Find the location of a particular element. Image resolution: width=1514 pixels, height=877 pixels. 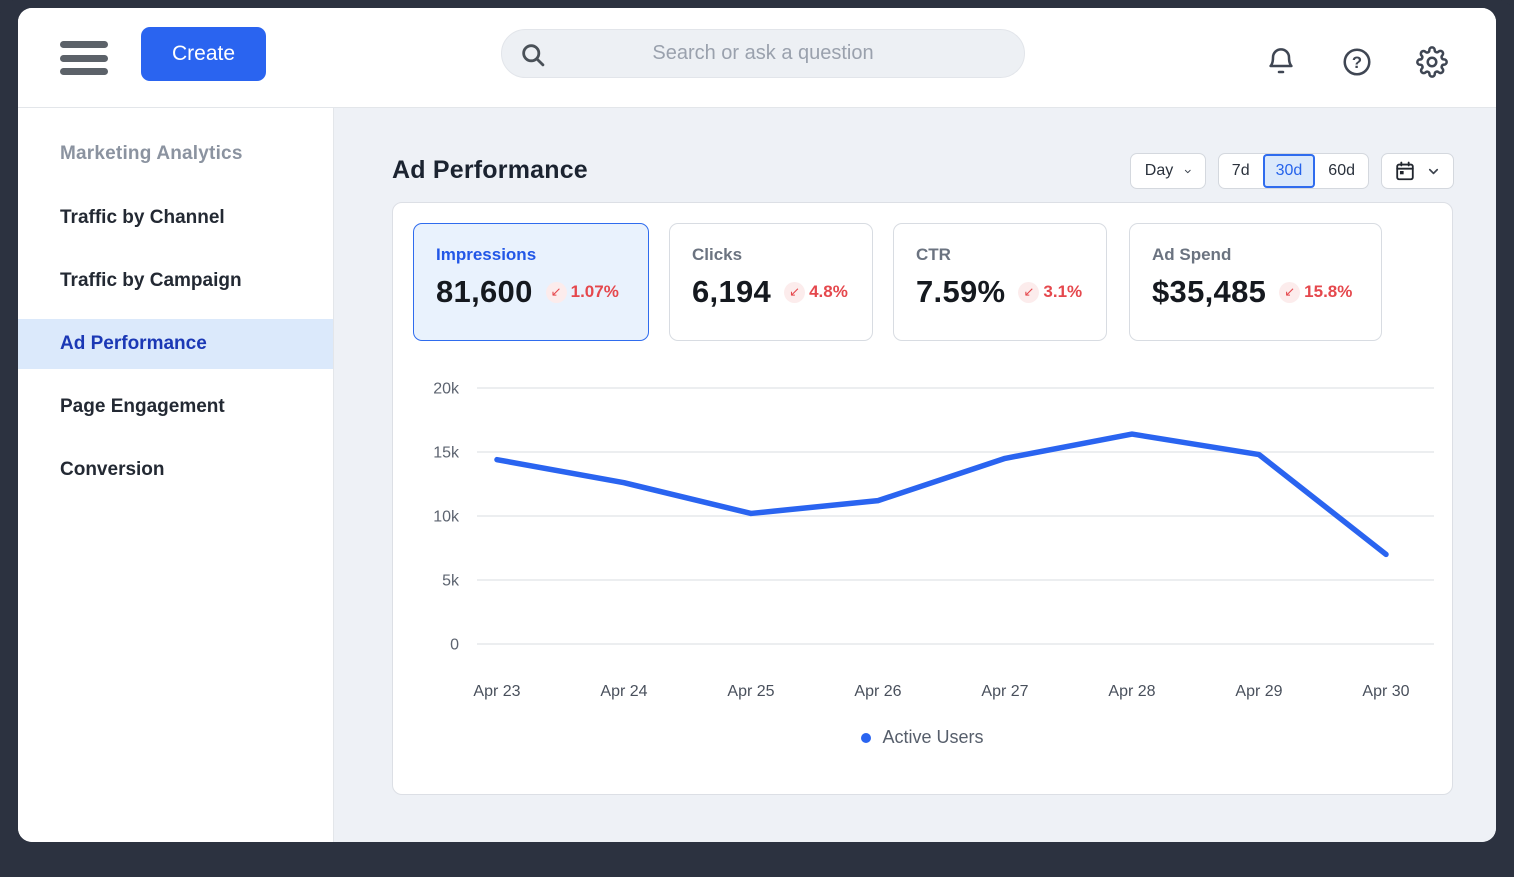

gear-icon is located at coordinates (1432, 62).